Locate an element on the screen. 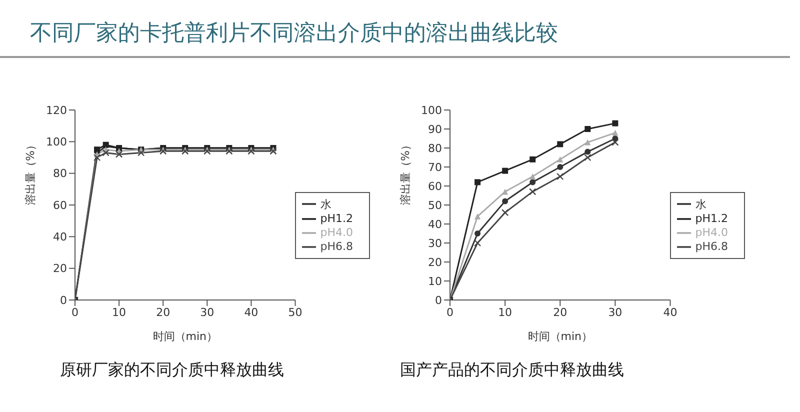  y-tick-label: 50 is located at coordinates (435, 205).